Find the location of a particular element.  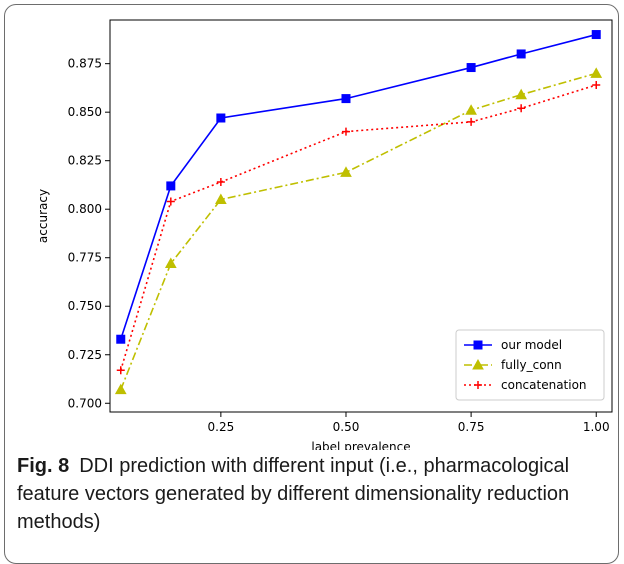

legend-label-fully-conn: fully_conn is located at coordinates (531, 365).